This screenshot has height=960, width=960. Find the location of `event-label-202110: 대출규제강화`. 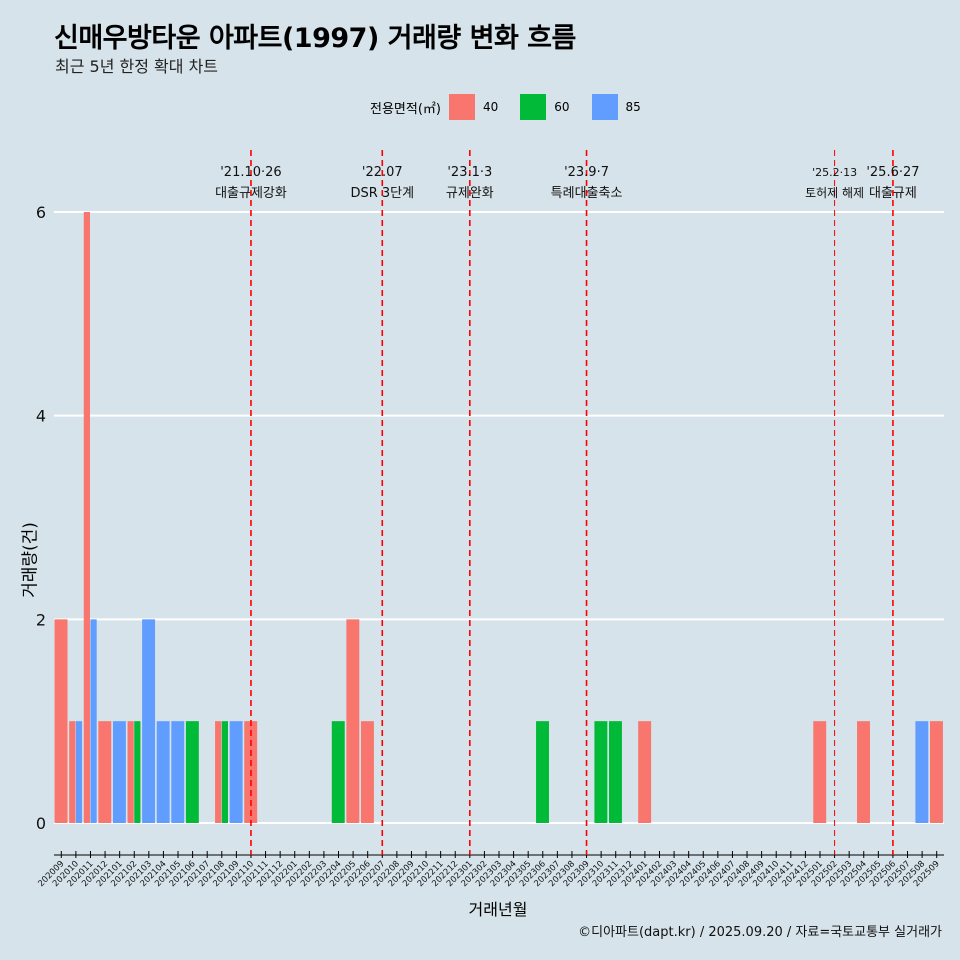

event-label-202110: 대출규제강화 is located at coordinates (251, 193).